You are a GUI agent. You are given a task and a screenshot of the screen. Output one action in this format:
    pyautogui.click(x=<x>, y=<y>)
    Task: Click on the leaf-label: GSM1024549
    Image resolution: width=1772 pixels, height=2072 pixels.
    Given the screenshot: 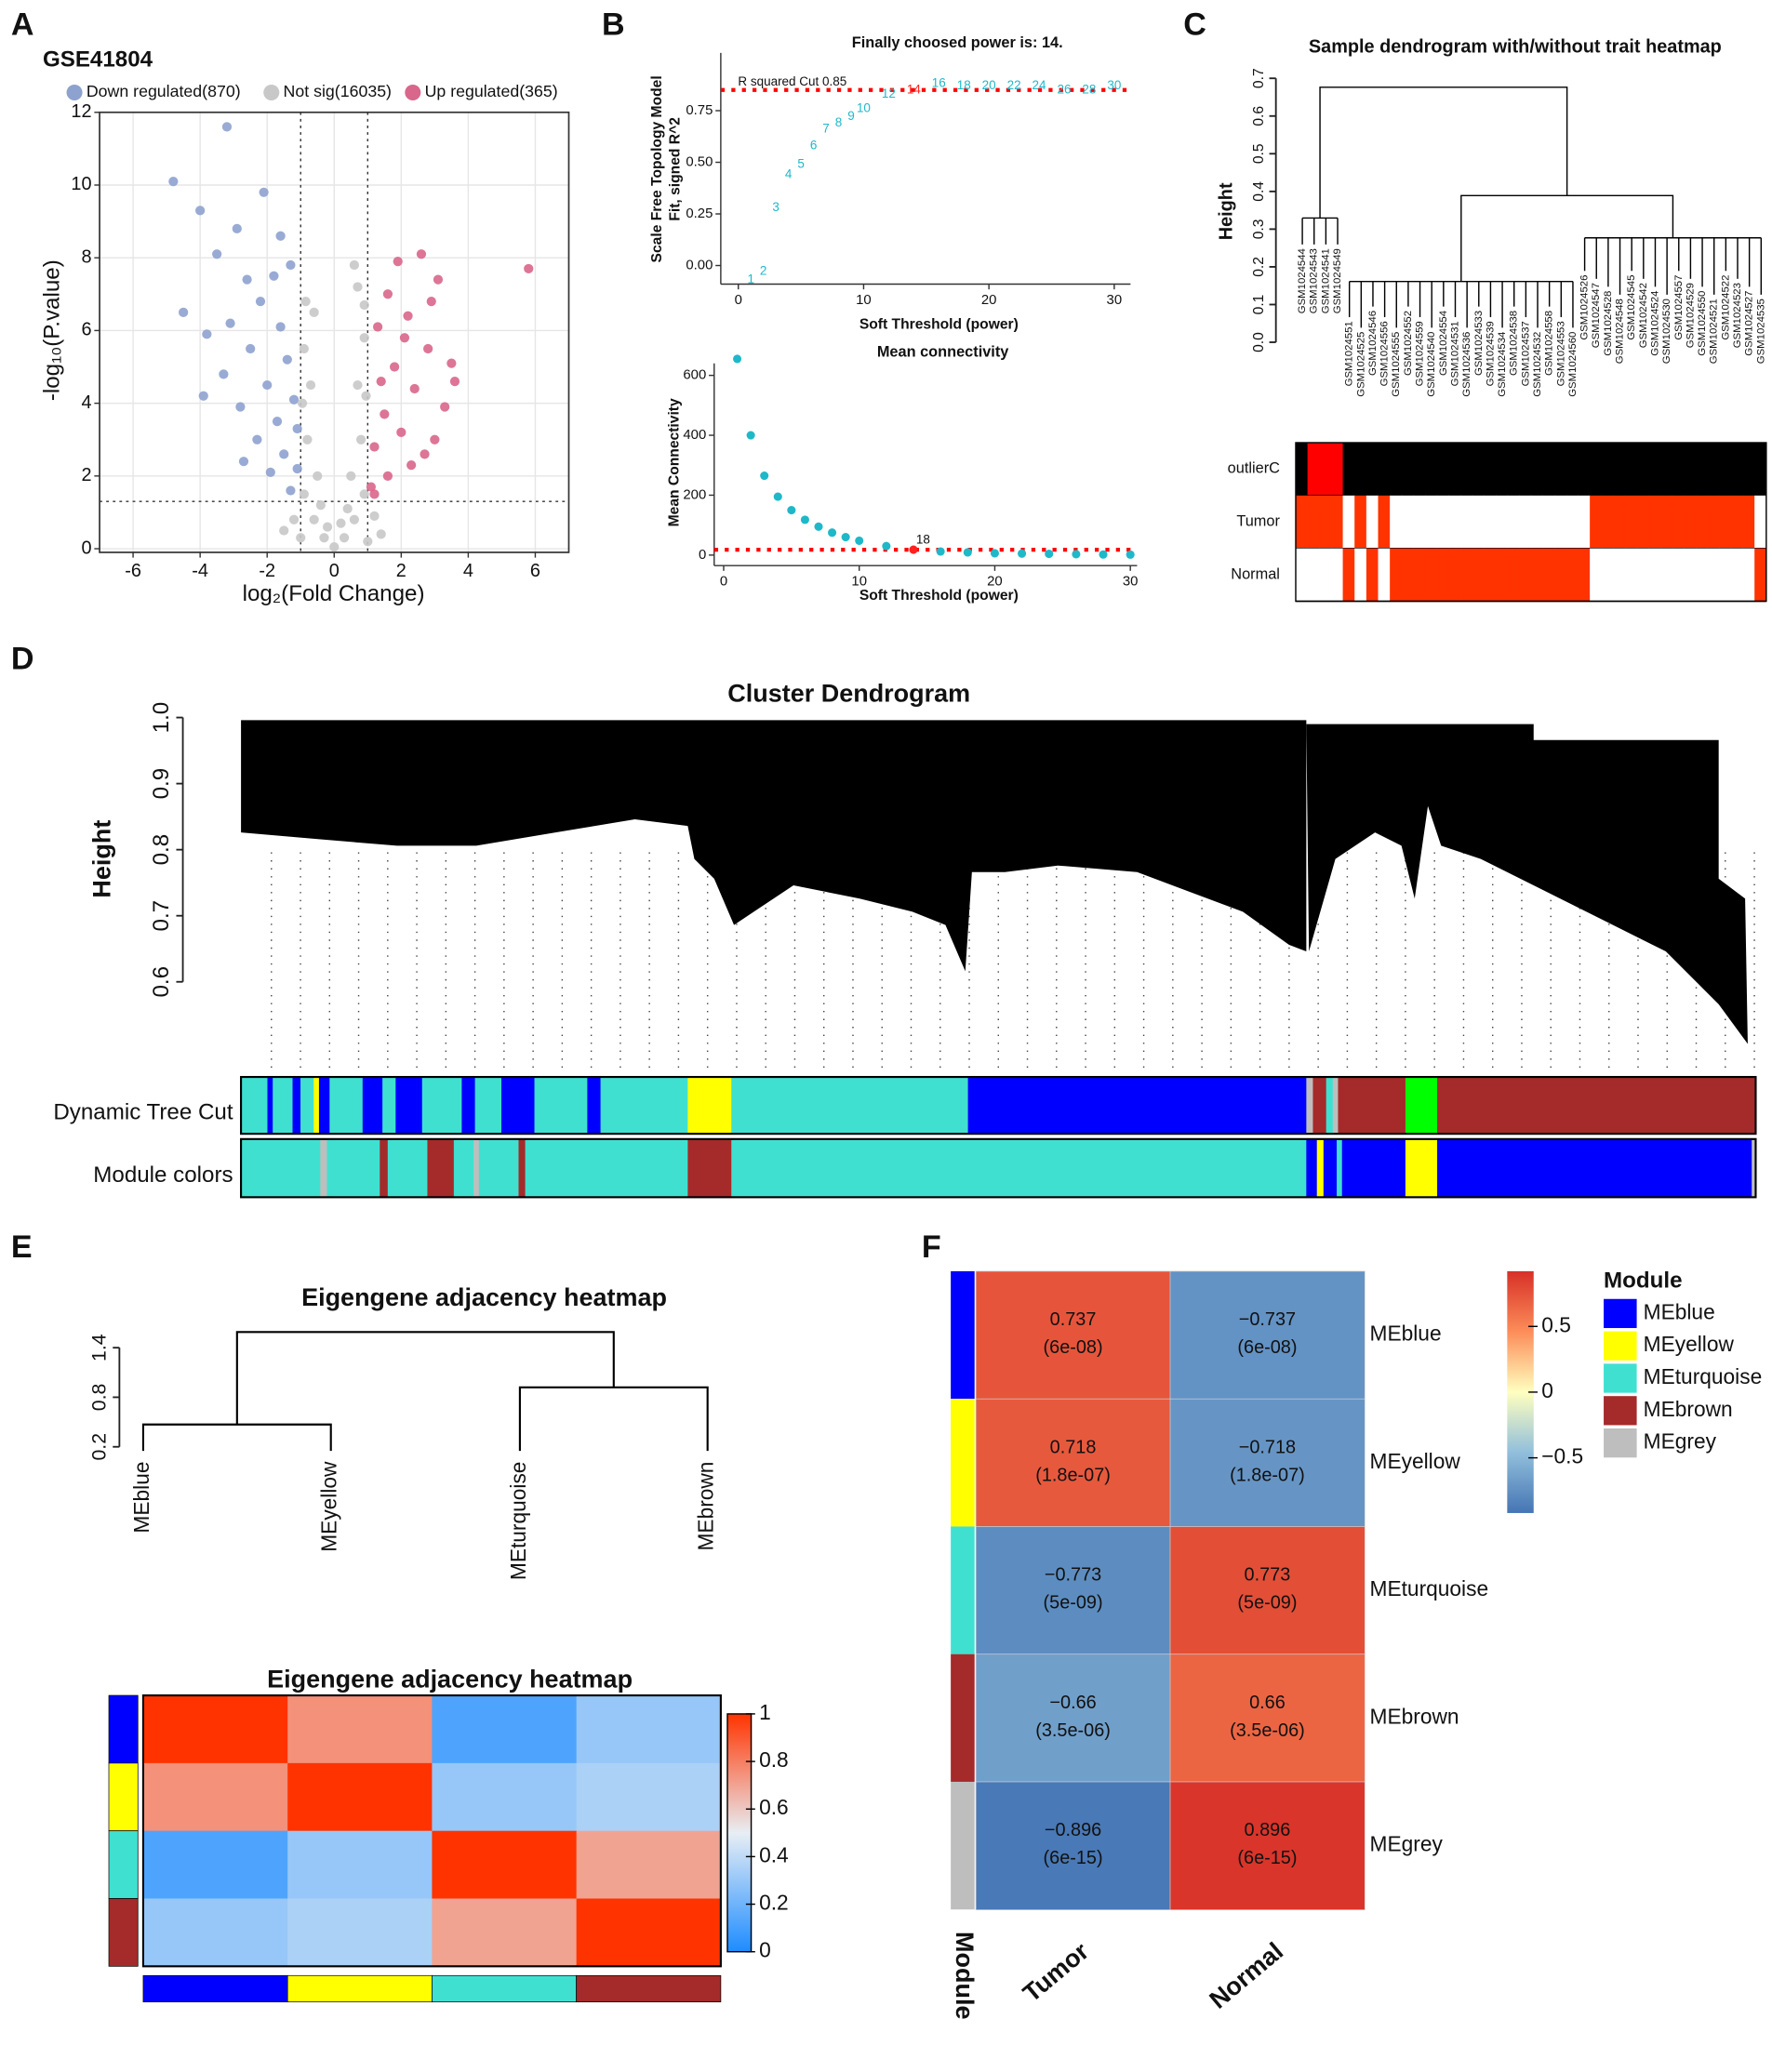 What is the action you would take?
    pyautogui.click(x=1338, y=280)
    